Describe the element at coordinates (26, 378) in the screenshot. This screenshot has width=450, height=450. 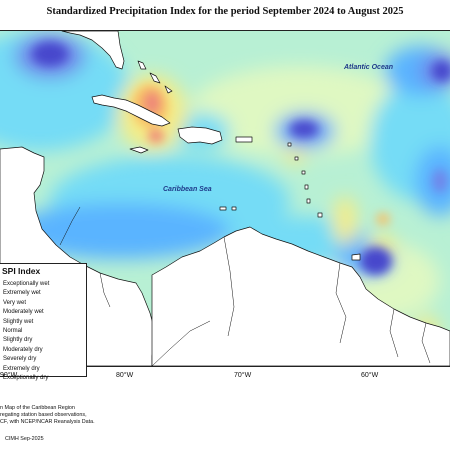
I see `legend-item: Exceptionally dry` at that location.